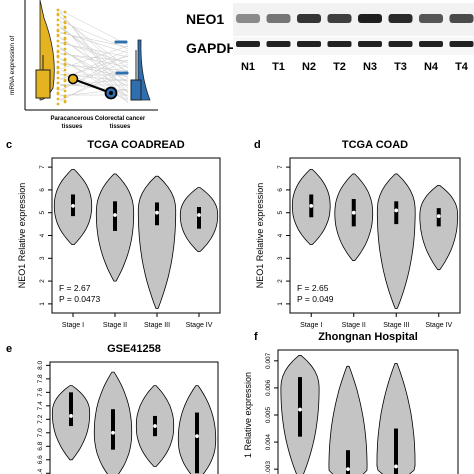  What do you see at coordinates (315, 299) in the screenshot?
I see `stat-text: P = 0.049` at bounding box center [315, 299].